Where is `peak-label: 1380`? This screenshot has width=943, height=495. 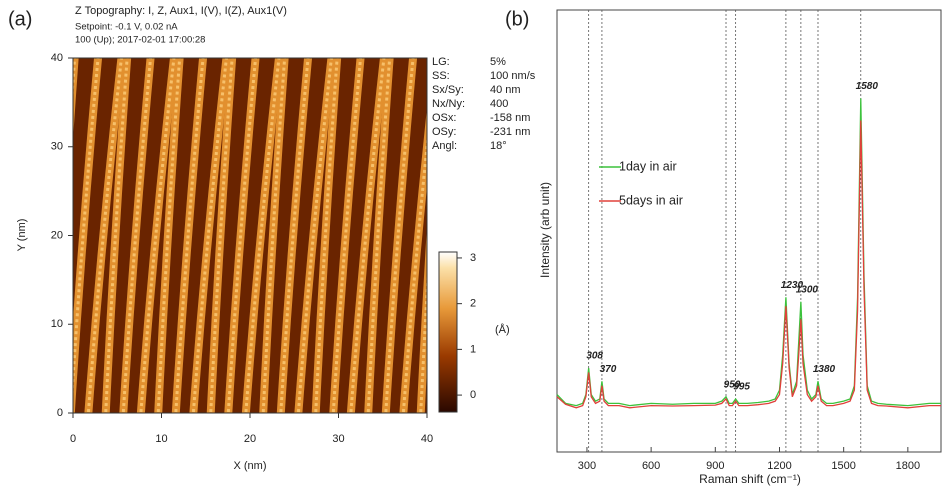
peak-label: 1380 is located at coordinates (824, 369).